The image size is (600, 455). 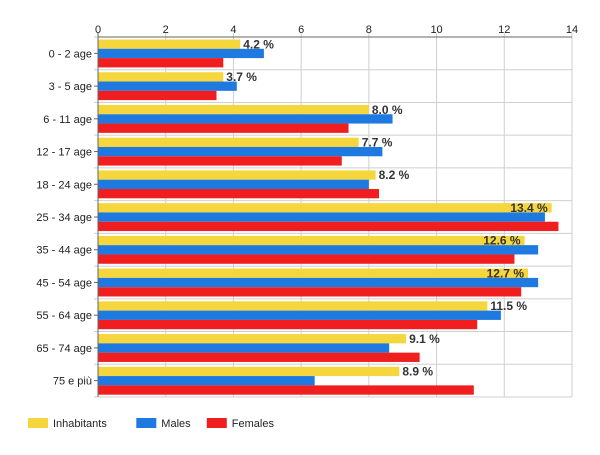 I want to click on data-label: 12.6 %, so click(x=502, y=241).